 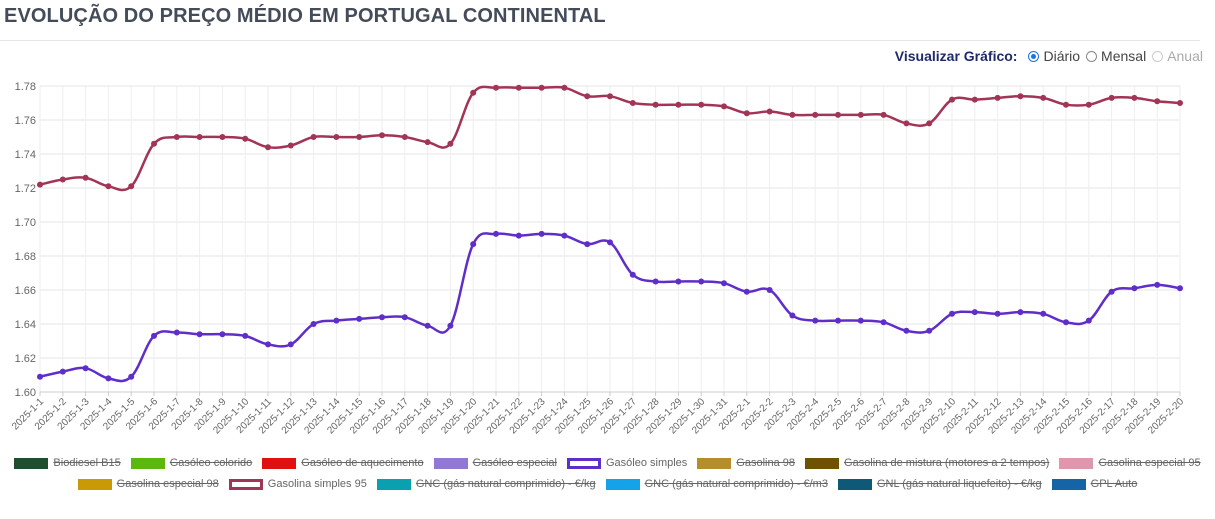 I want to click on legend-item: Gasóleo colorido, so click(x=191, y=463).